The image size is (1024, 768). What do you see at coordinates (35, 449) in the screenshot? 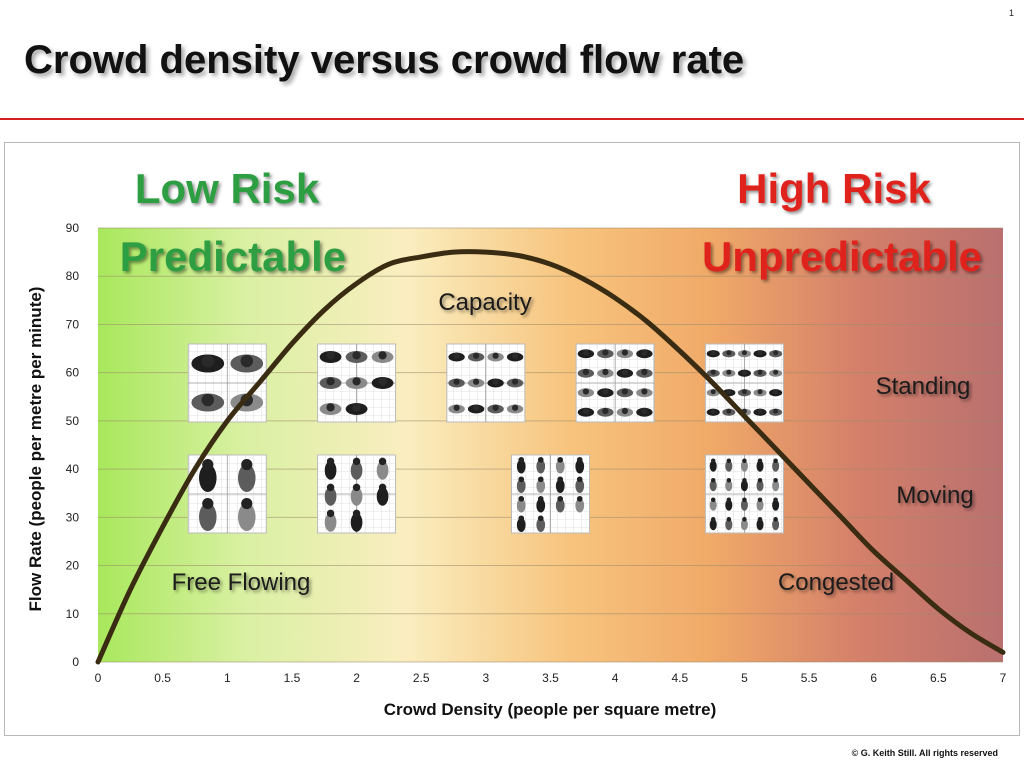
I see `y-axis-label: Flow Rate (people per metre per minute)` at bounding box center [35, 449].